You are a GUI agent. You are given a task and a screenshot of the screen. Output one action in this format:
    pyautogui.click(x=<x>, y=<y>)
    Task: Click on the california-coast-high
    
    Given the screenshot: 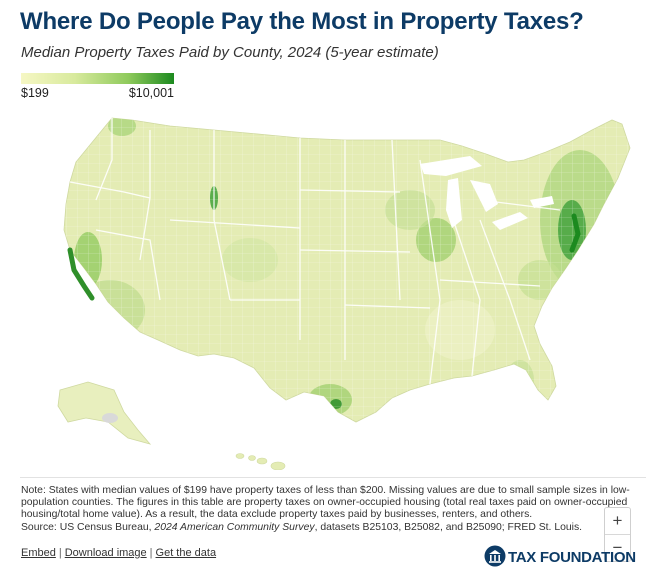 What is the action you would take?
    pyautogui.click(x=81, y=274)
    